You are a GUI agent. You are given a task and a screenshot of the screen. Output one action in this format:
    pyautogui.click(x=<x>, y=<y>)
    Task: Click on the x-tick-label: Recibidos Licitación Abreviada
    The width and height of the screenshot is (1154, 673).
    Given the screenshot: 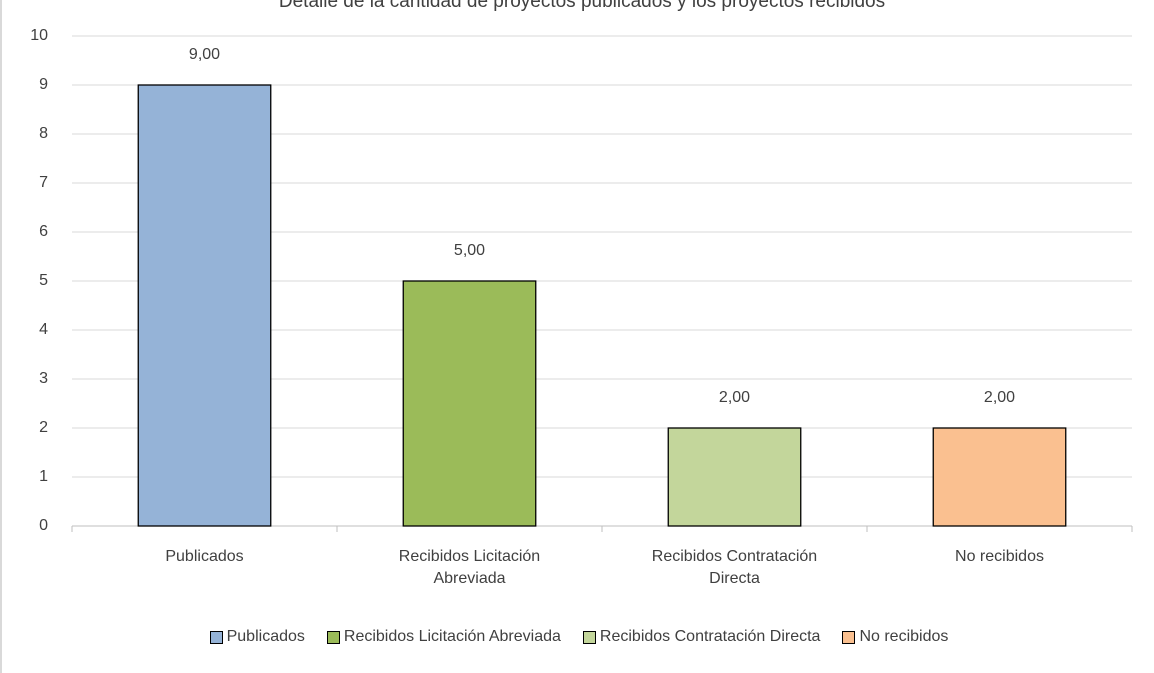 What is the action you would take?
    pyautogui.click(x=469, y=567)
    